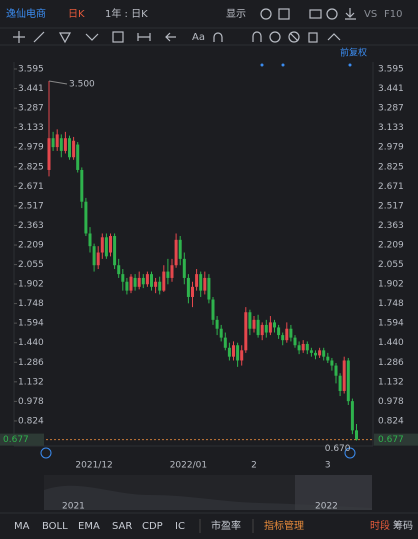  I want to click on hide-tool, so click(294, 37).